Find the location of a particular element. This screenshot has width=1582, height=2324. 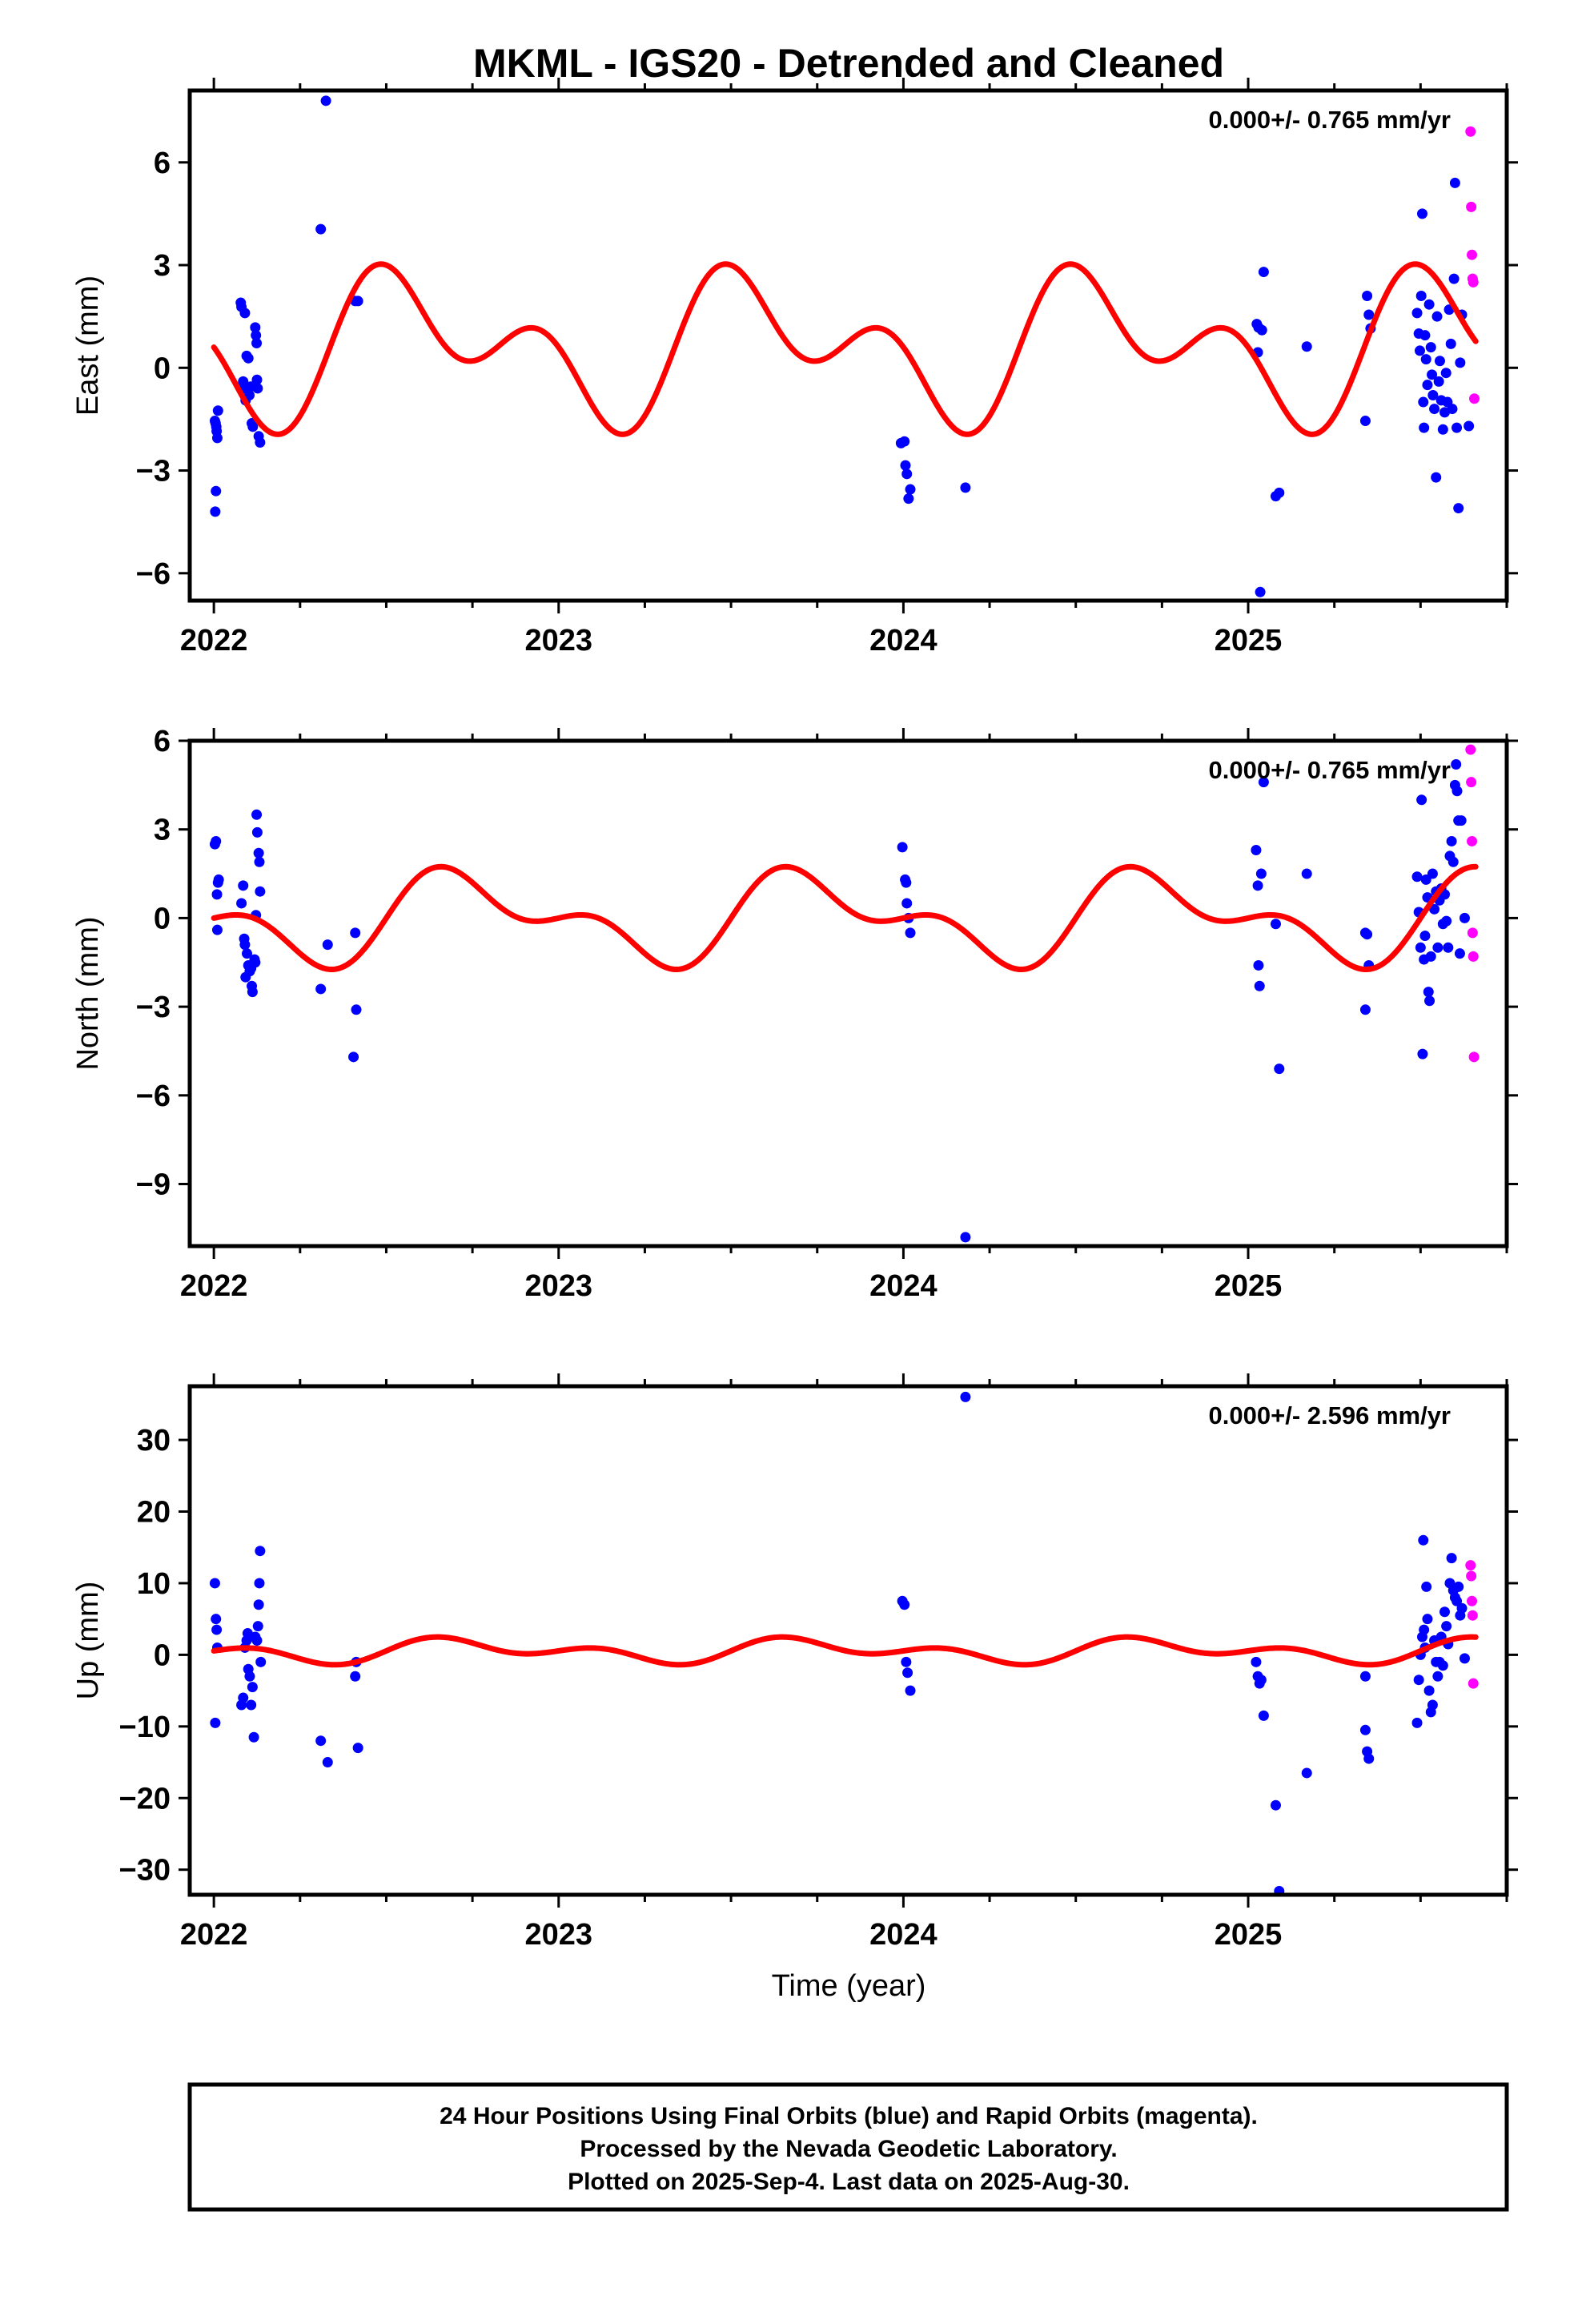

y-axis-label: North (mm) is located at coordinates (88, 993).